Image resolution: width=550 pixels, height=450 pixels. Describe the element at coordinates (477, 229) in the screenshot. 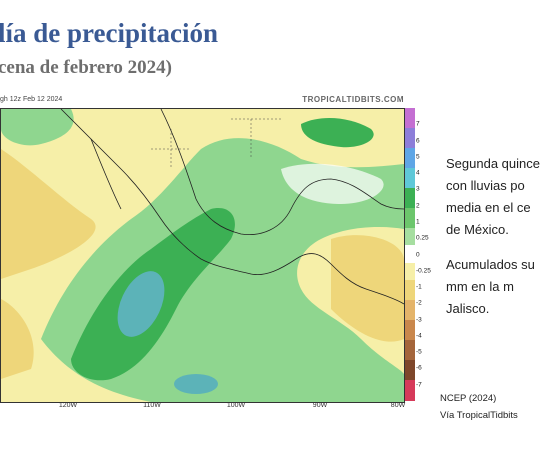

I see `text-line: de México.` at that location.